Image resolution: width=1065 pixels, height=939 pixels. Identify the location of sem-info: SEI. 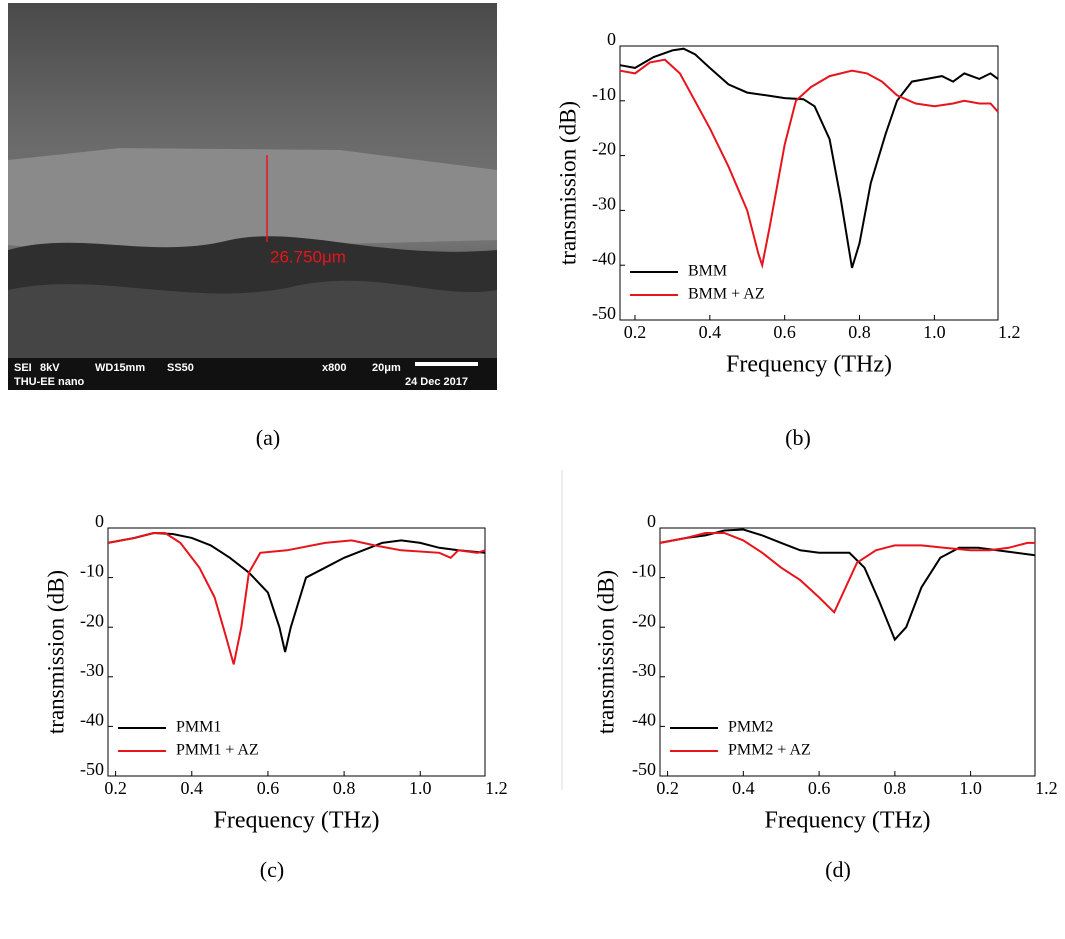
(23, 368).